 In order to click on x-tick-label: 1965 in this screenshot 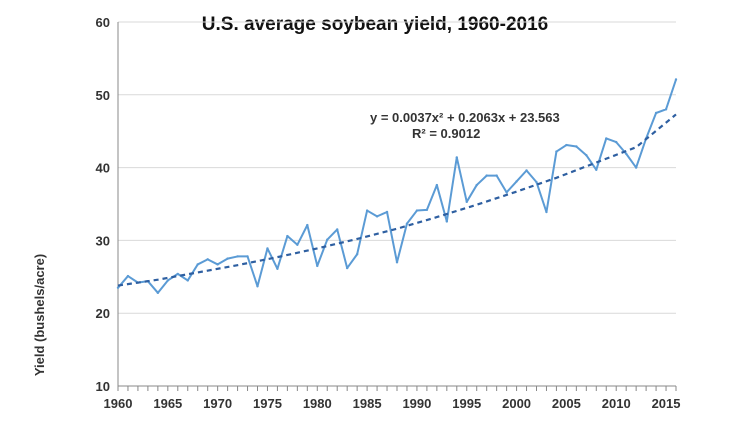, I will do `click(167, 403)`.